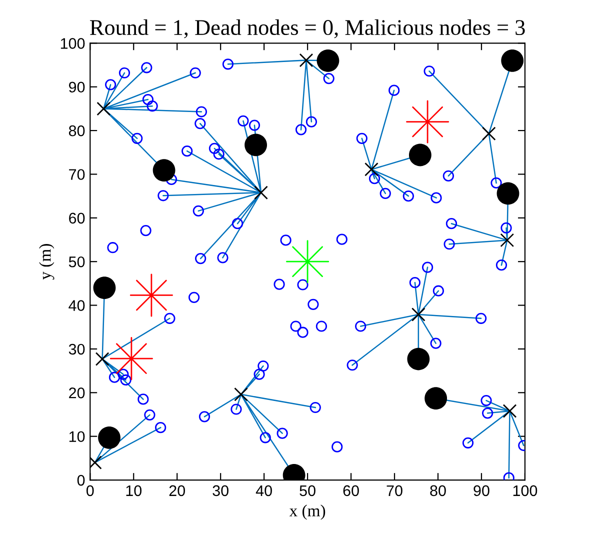 This screenshot has height=533, width=609. What do you see at coordinates (177, 490) in the screenshot?
I see `x-tick-label: 20` at bounding box center [177, 490].